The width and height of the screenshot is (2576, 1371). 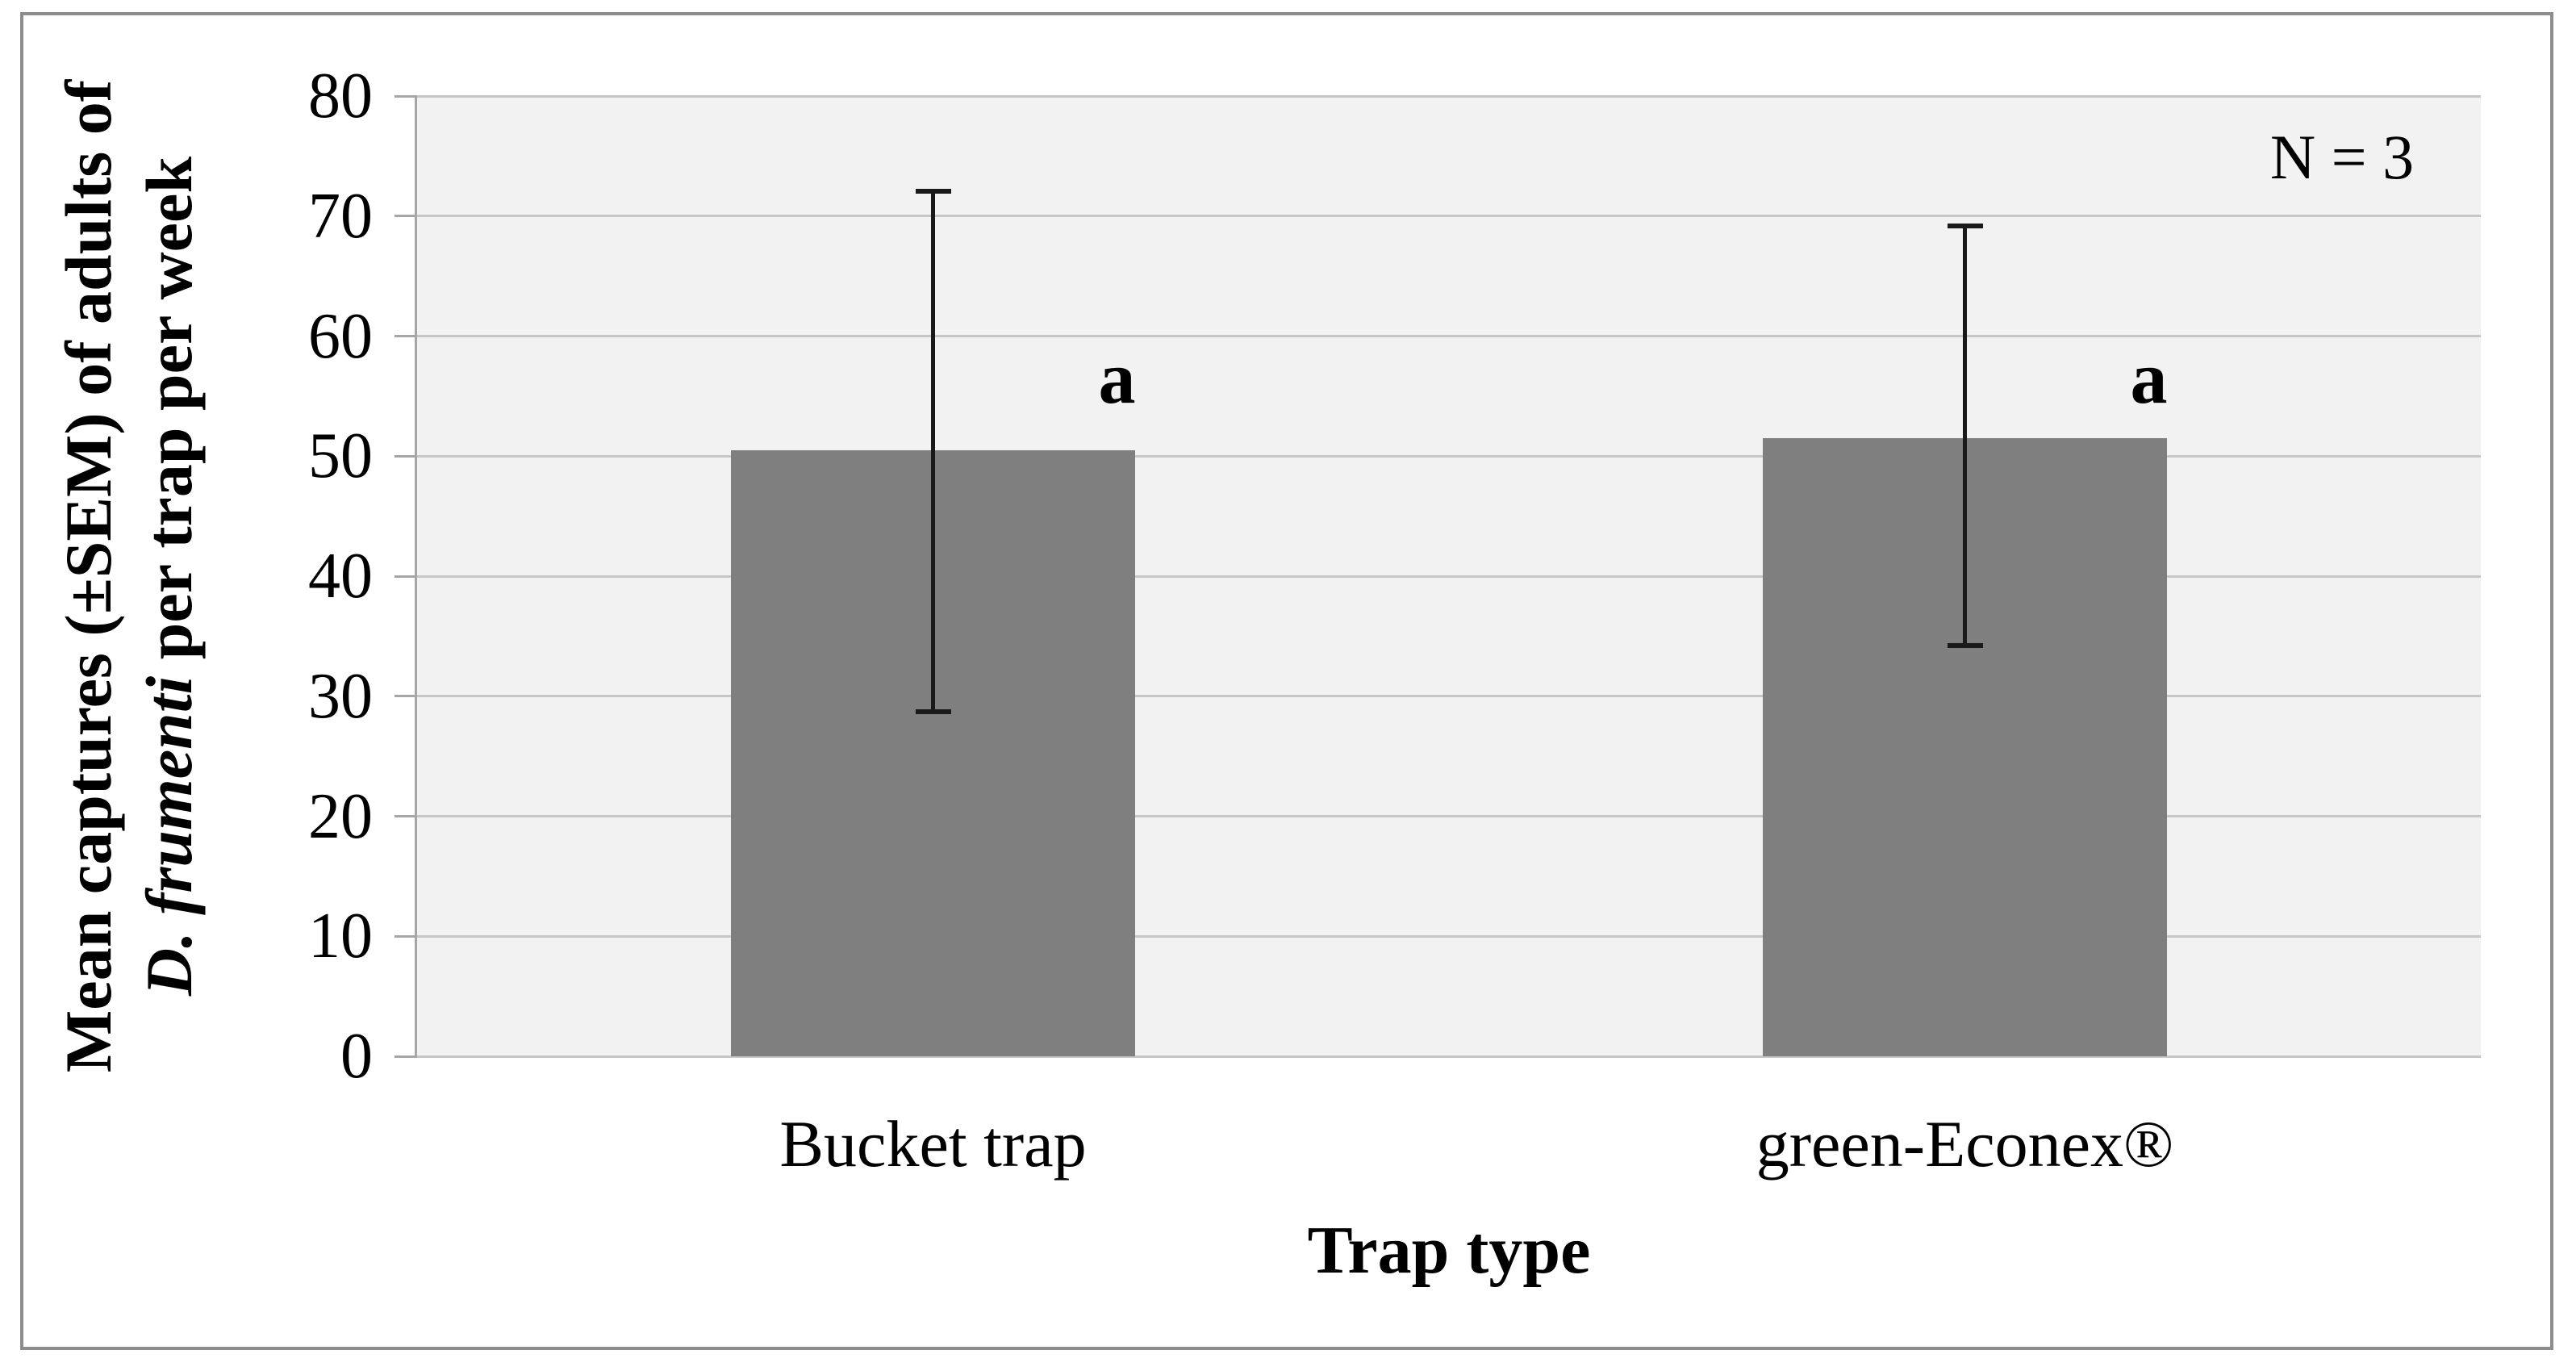 What do you see at coordinates (340, 96) in the screenshot?
I see `y-tick-label: 80` at bounding box center [340, 96].